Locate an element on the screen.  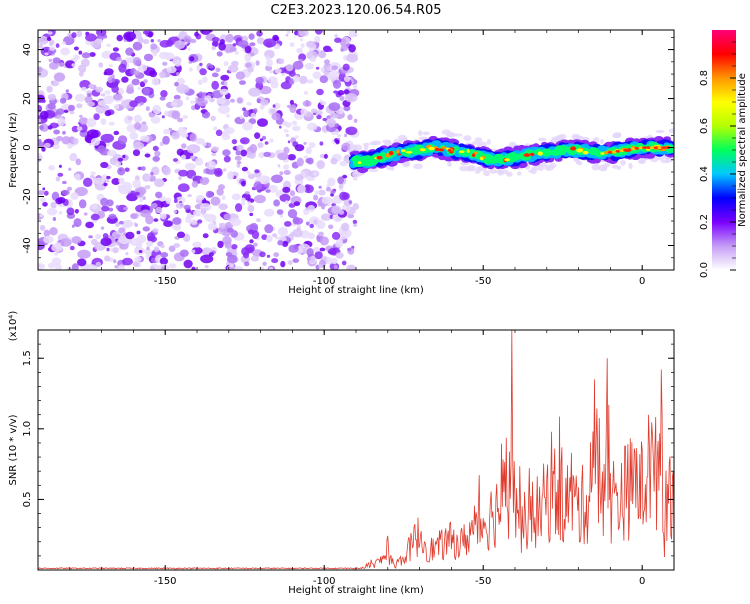
bottom-x-label: Height of straight line (km) is located at coordinates (356, 590).